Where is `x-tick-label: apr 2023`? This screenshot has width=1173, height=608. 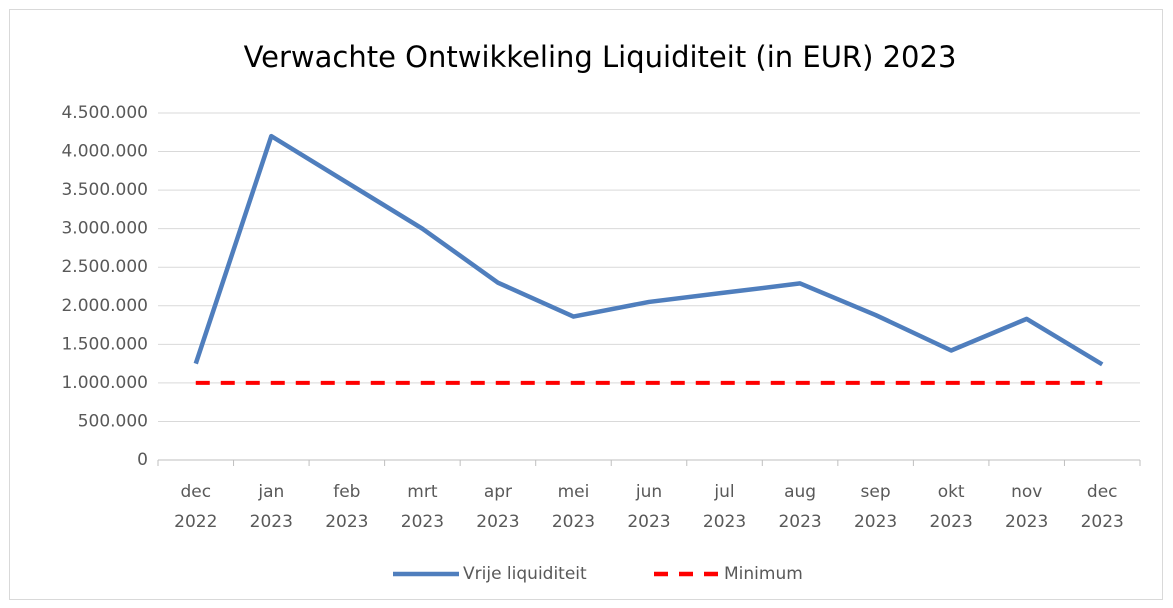
x-tick-label: apr 2023 is located at coordinates (497, 507).